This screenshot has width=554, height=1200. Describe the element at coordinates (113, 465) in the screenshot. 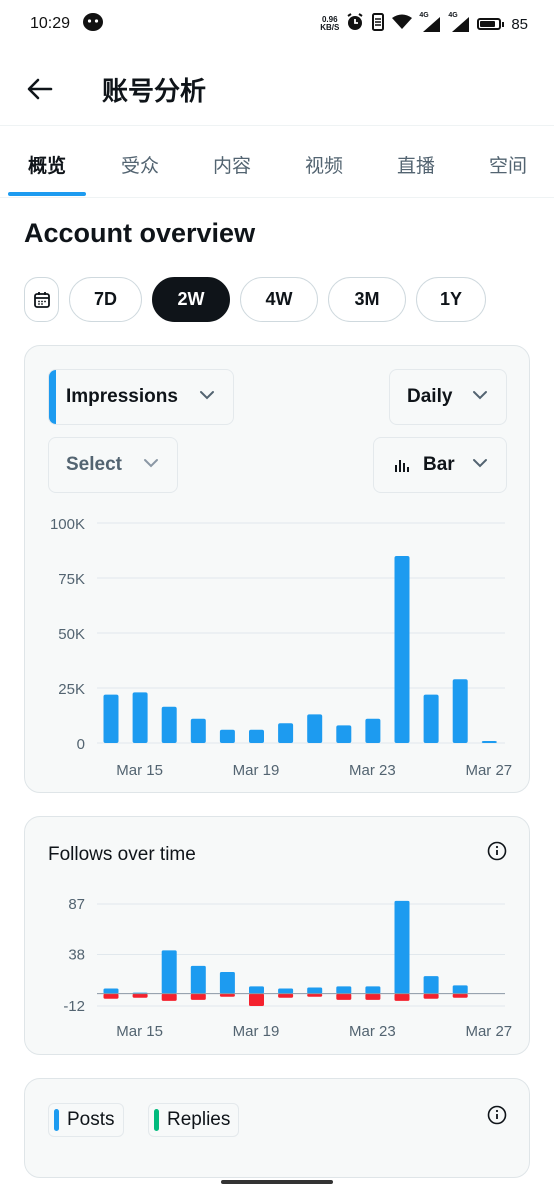

I see `compare-dropdown: Select` at that location.